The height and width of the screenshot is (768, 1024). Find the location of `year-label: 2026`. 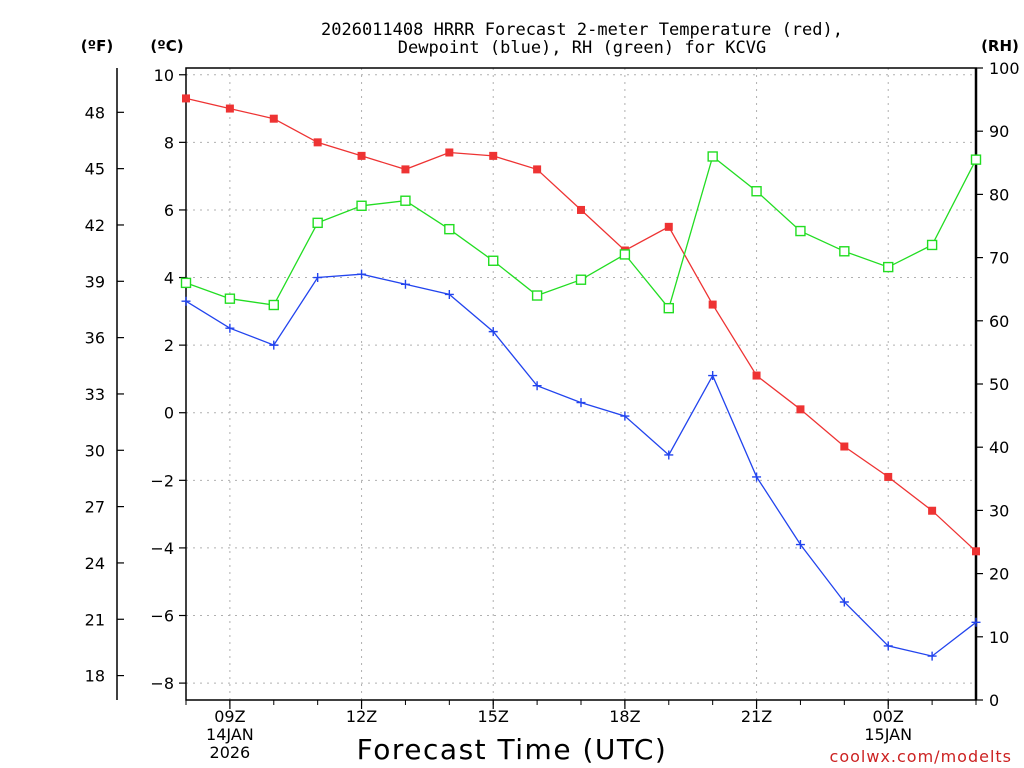

year-label: 2026 is located at coordinates (230, 752).